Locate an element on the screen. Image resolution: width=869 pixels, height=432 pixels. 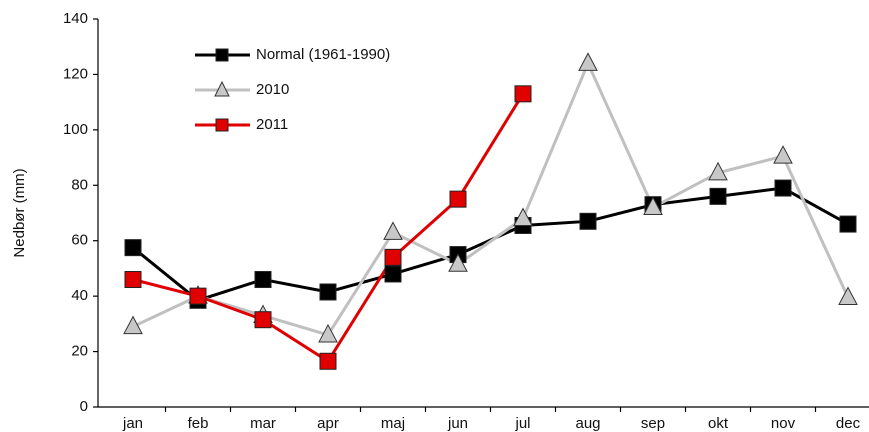
x-tick-label: dec is located at coordinates (848, 423).